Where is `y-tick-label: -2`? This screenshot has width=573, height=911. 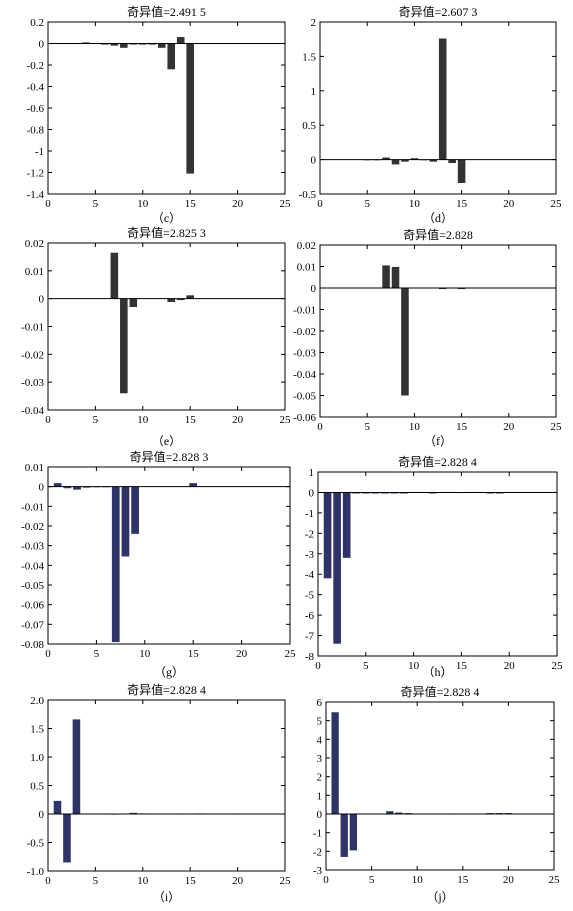 y-tick-label: -2 is located at coordinates (317, 852).